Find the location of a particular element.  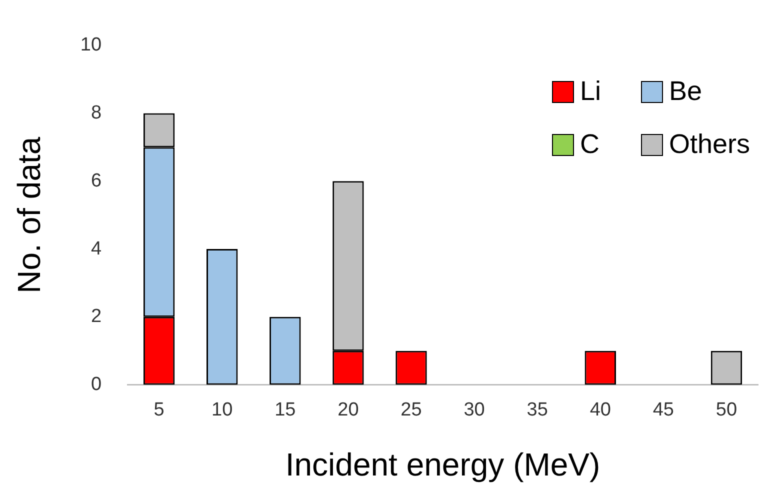

x-axis-title: Incident energy (MeV) is located at coordinates (442, 464).